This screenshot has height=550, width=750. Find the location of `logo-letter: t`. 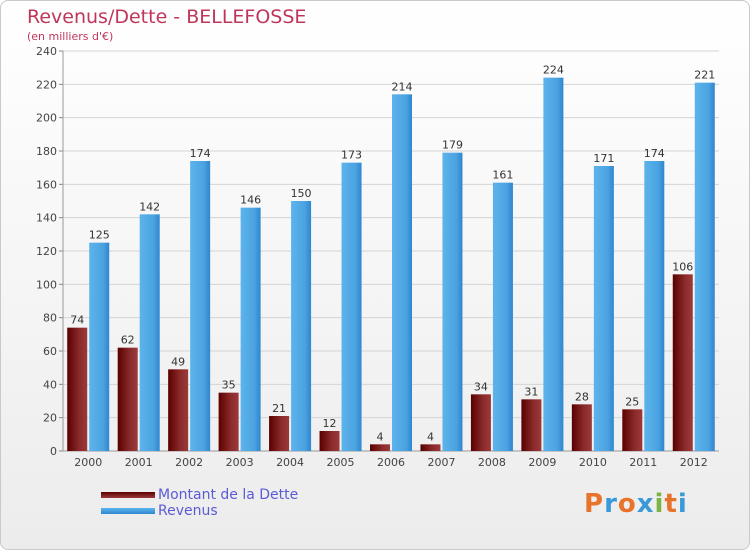

logo-letter: t is located at coordinates (671, 504).